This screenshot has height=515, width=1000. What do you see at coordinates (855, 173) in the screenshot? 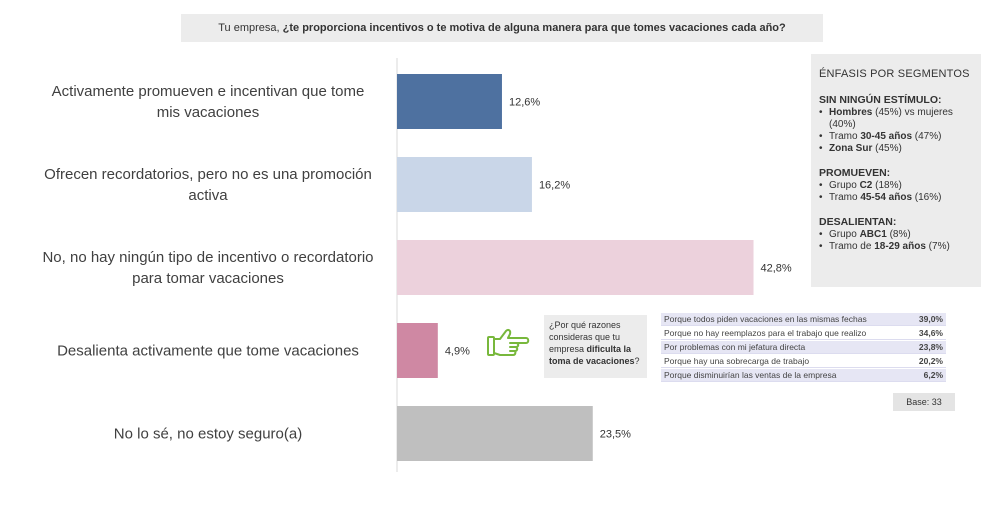
I see `segment-group-title: PROMUEVEN:` at bounding box center [855, 173].